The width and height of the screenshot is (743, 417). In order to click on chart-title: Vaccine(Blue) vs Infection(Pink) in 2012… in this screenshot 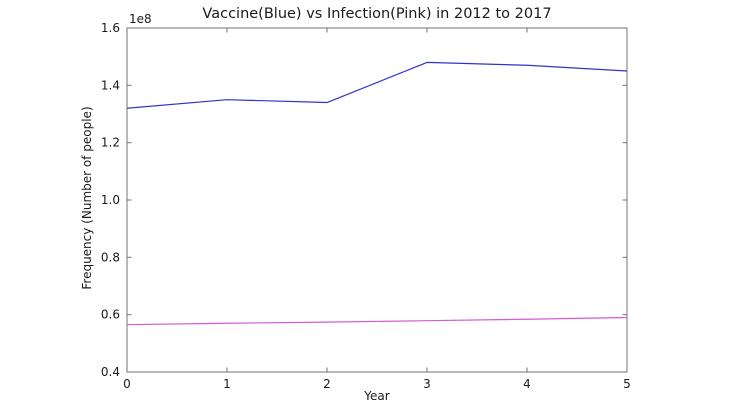, I will do `click(377, 14)`.